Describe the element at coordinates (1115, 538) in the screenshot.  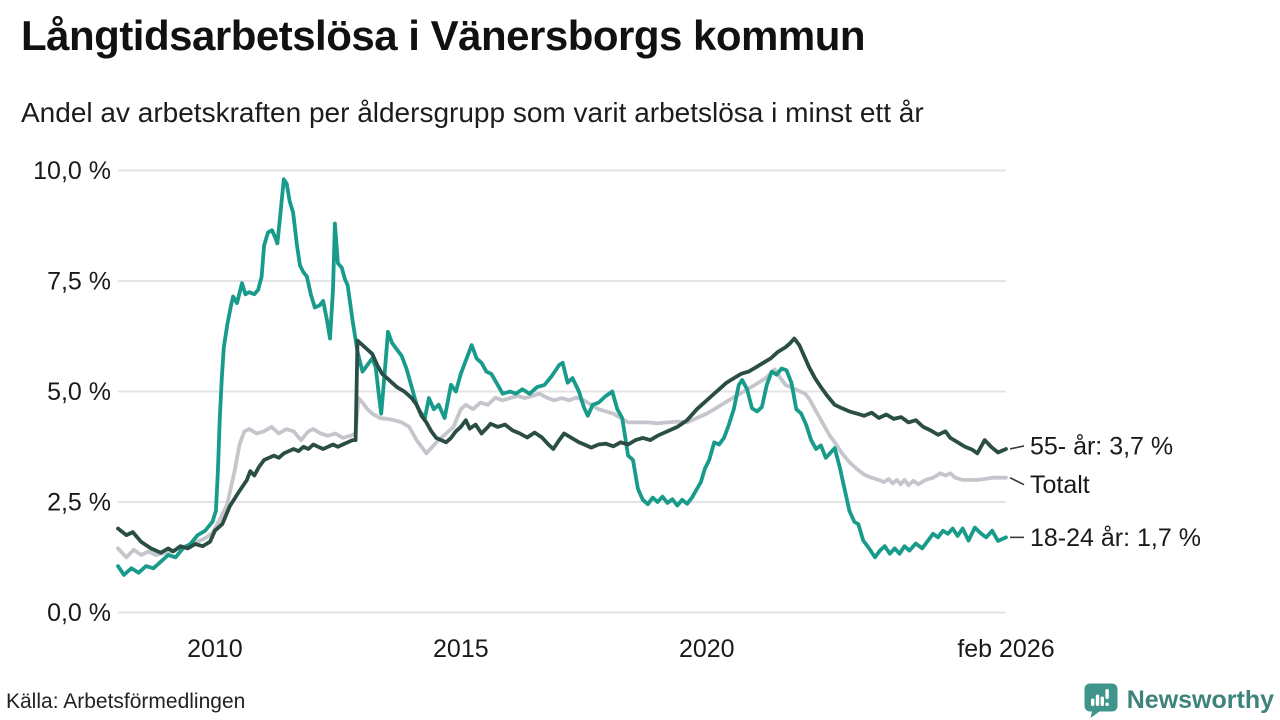
I see `series-end-label: 18-24 år: 1,7 %` at that location.